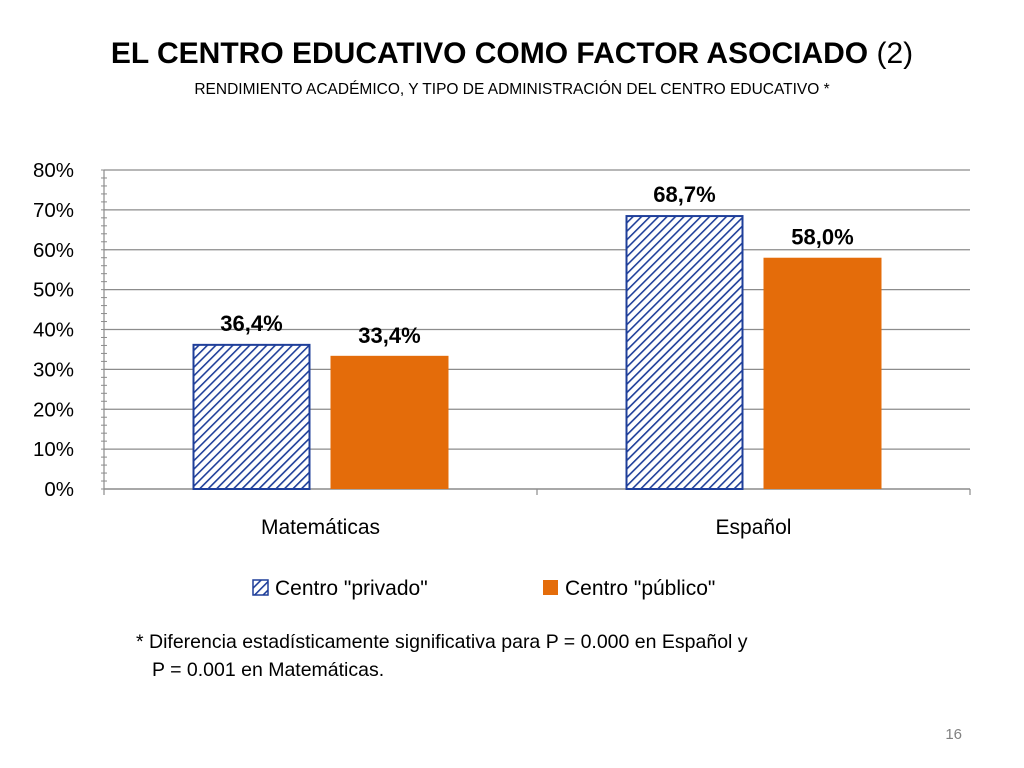 This screenshot has height=768, width=1024. Describe the element at coordinates (684, 194) in the screenshot. I see `data-label: 68,7%` at that location.